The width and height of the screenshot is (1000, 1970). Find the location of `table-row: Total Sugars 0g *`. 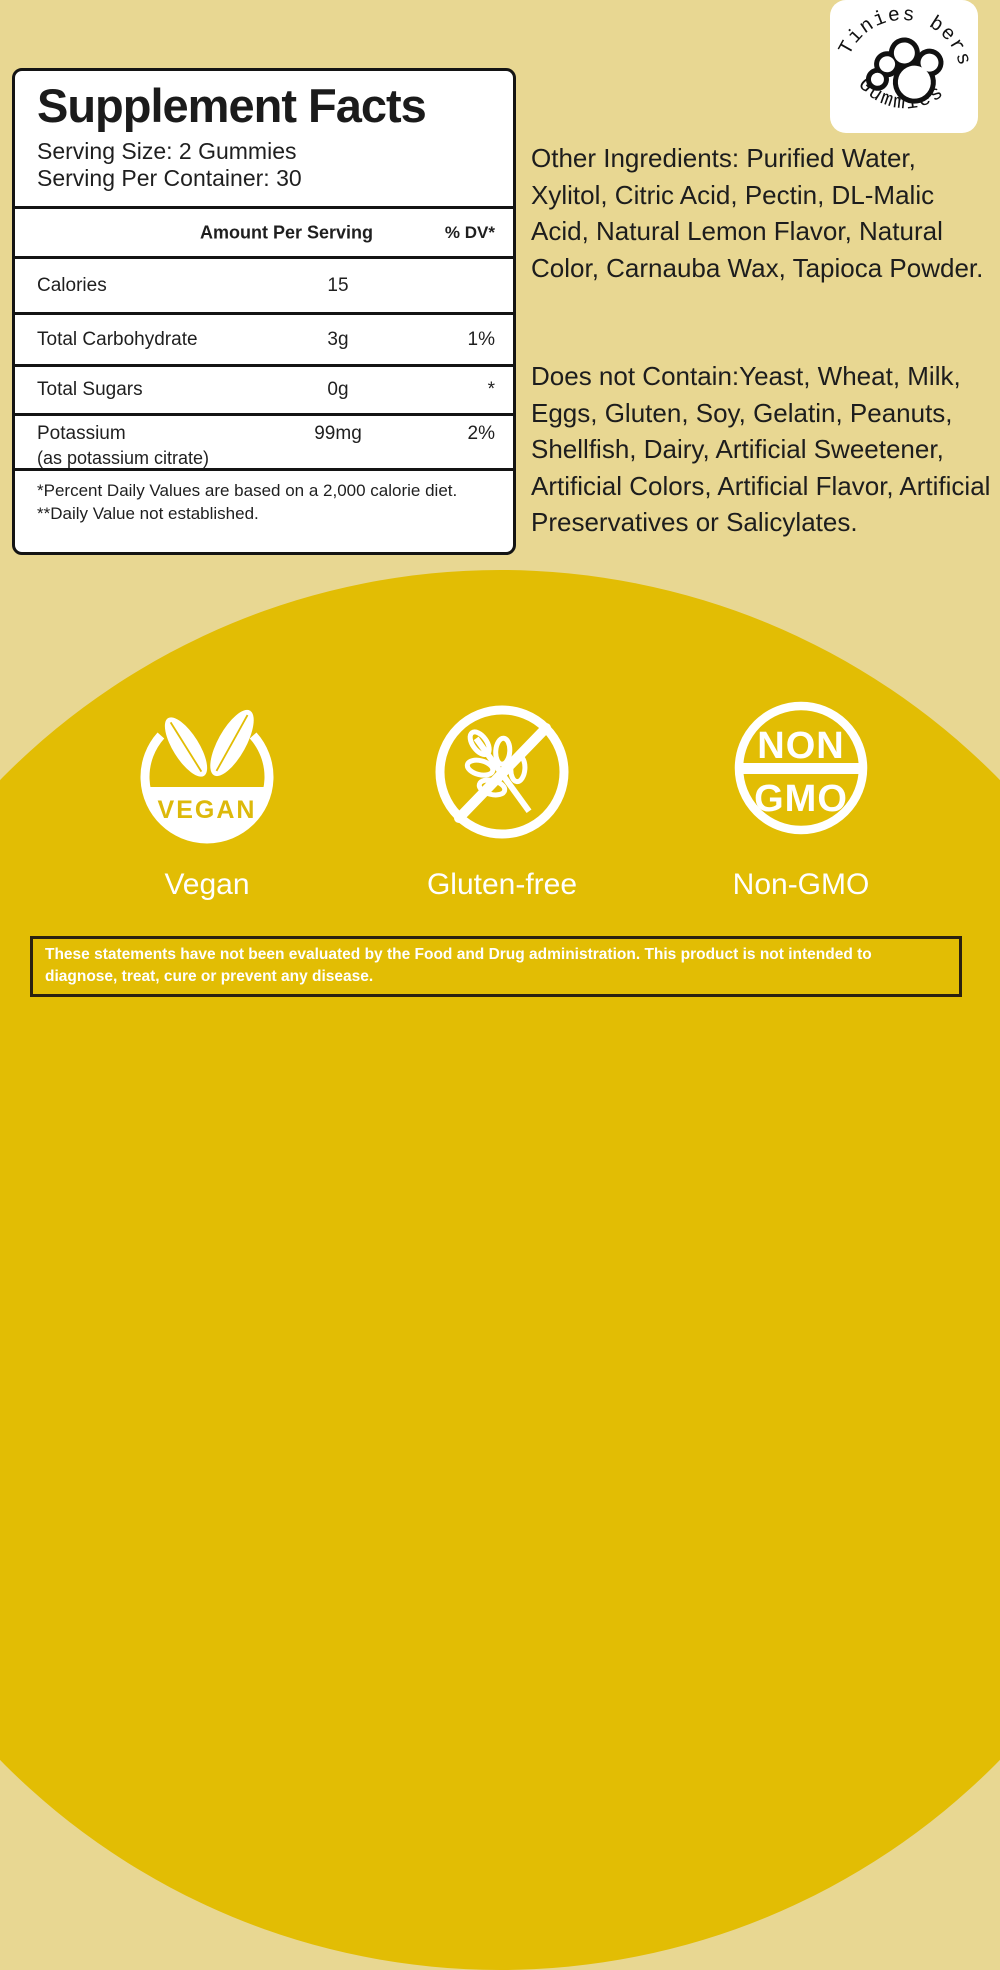

table-row: Total Sugars 0g * is located at coordinates (264, 388).